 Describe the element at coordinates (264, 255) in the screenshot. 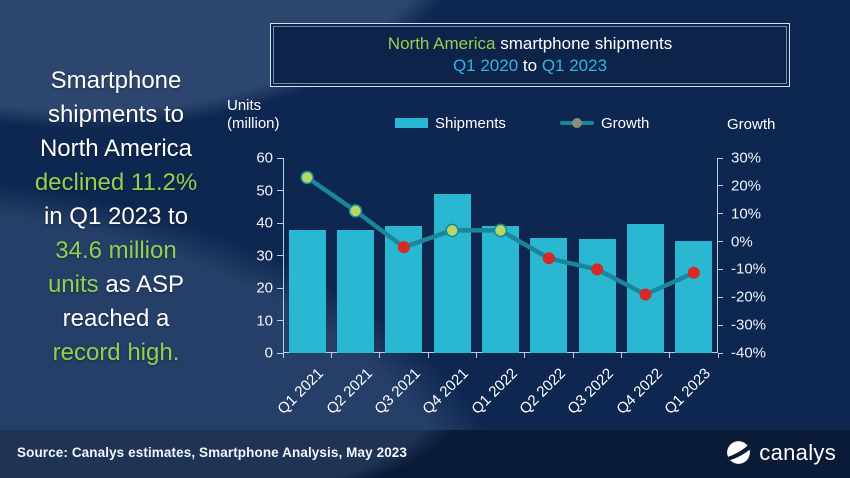

I see `left-tick-label: 30` at that location.